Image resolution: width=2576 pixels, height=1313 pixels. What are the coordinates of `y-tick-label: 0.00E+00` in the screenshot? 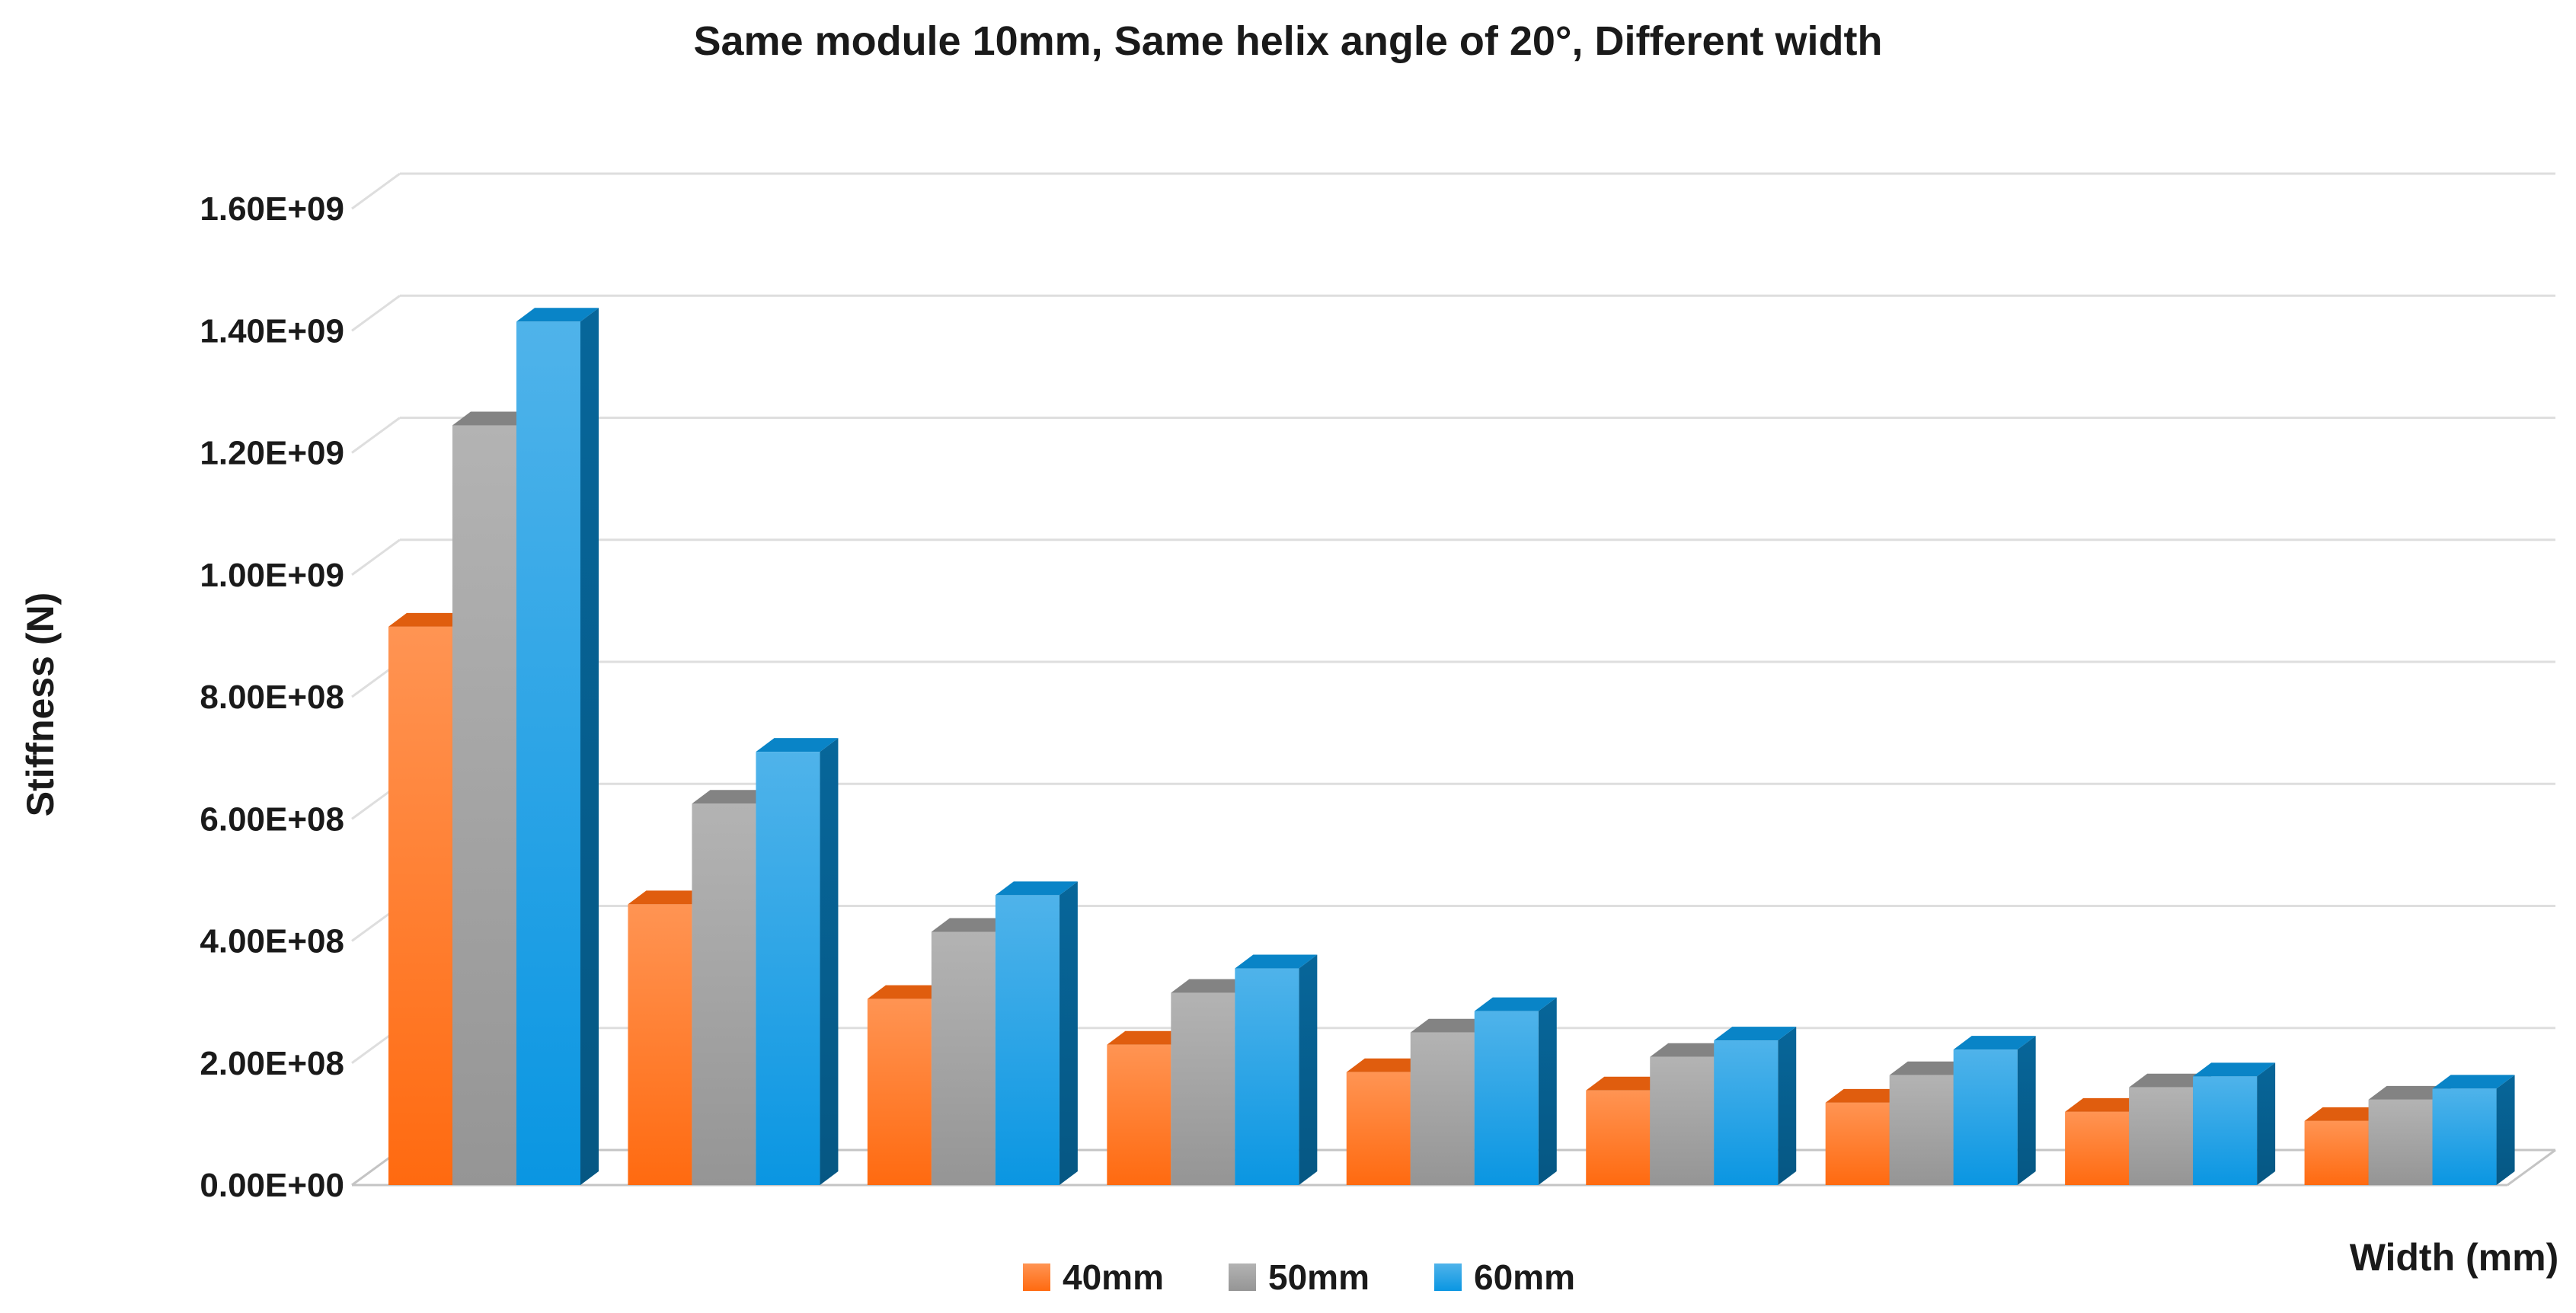 It's located at (272, 1185).